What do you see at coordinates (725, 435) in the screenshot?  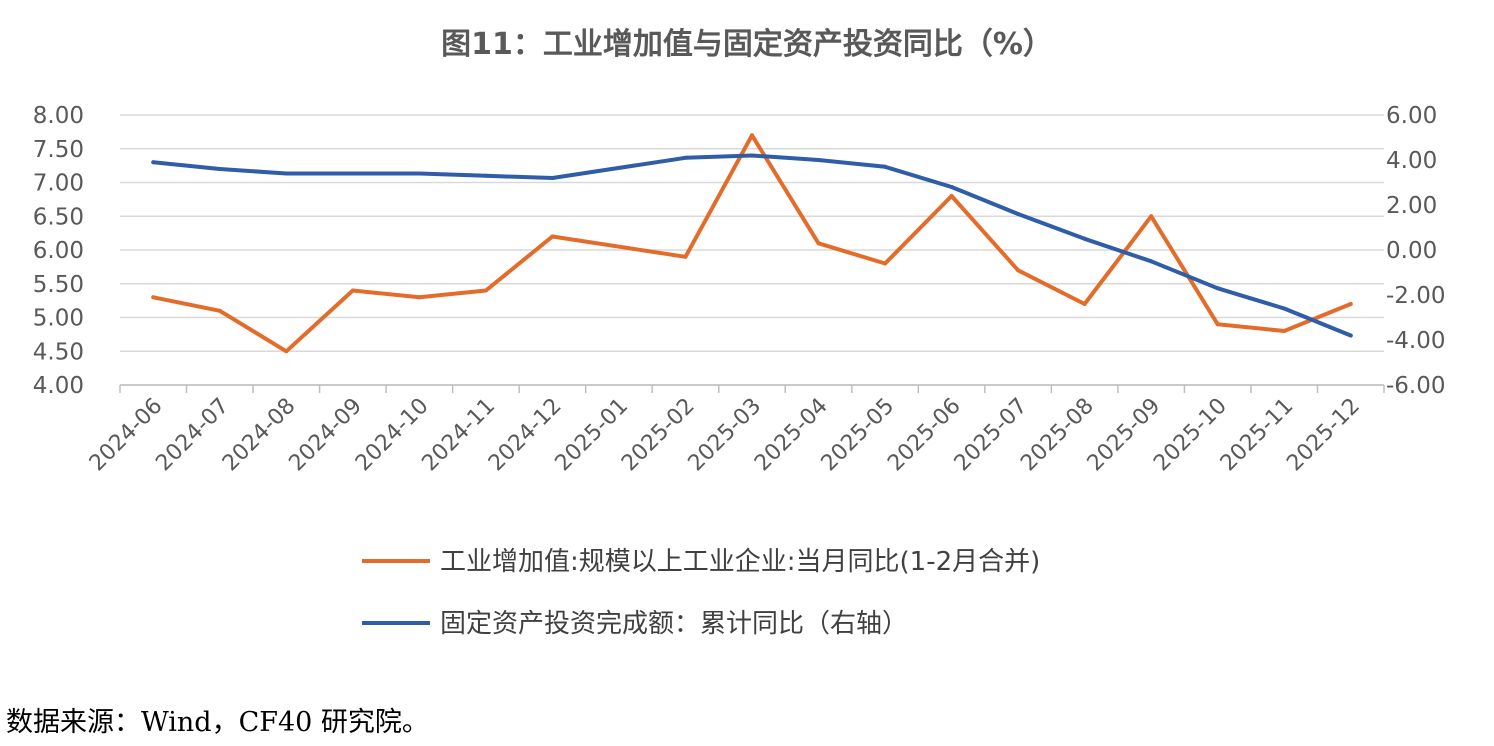 I see `x-tick-label: 2025-03` at bounding box center [725, 435].